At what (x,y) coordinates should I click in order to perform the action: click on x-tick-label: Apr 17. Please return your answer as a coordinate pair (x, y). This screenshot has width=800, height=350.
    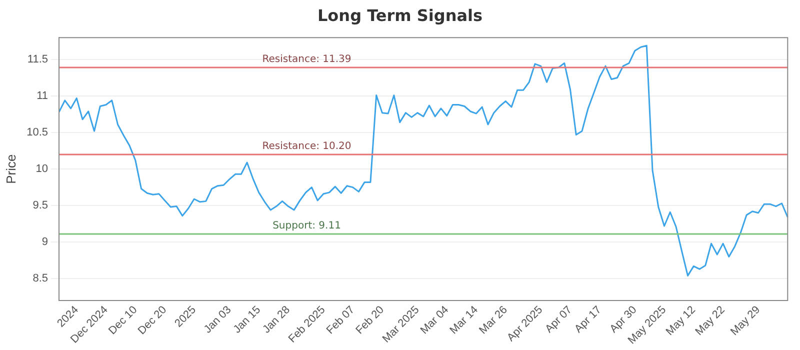
    Looking at the image, I should click on (588, 320).